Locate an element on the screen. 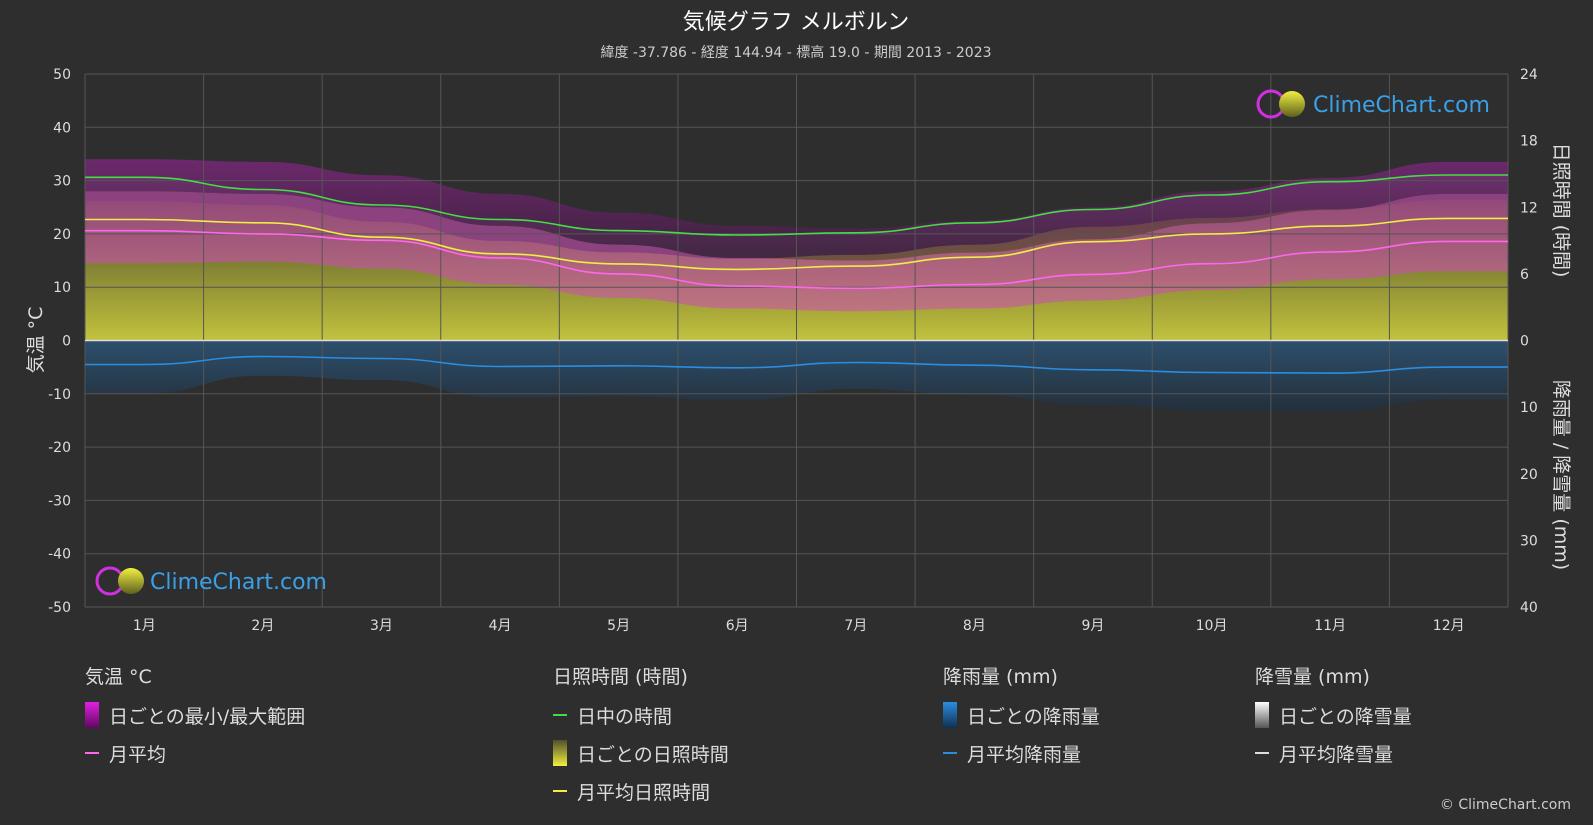 Image resolution: width=1593 pixels, height=825 pixels. x-tick-label: 5月 is located at coordinates (618, 626).